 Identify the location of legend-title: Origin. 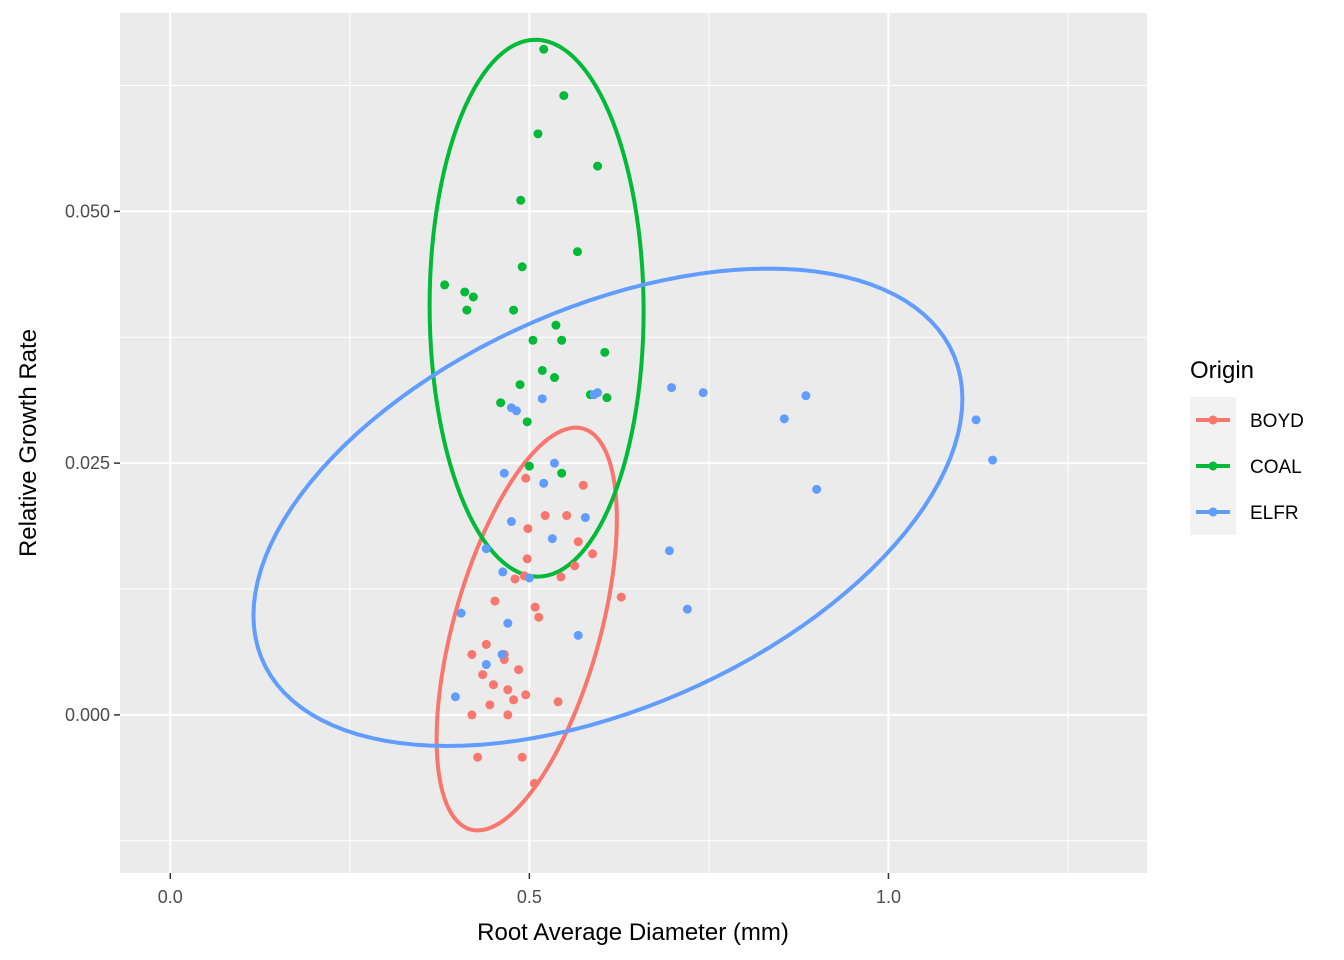
(1222, 370).